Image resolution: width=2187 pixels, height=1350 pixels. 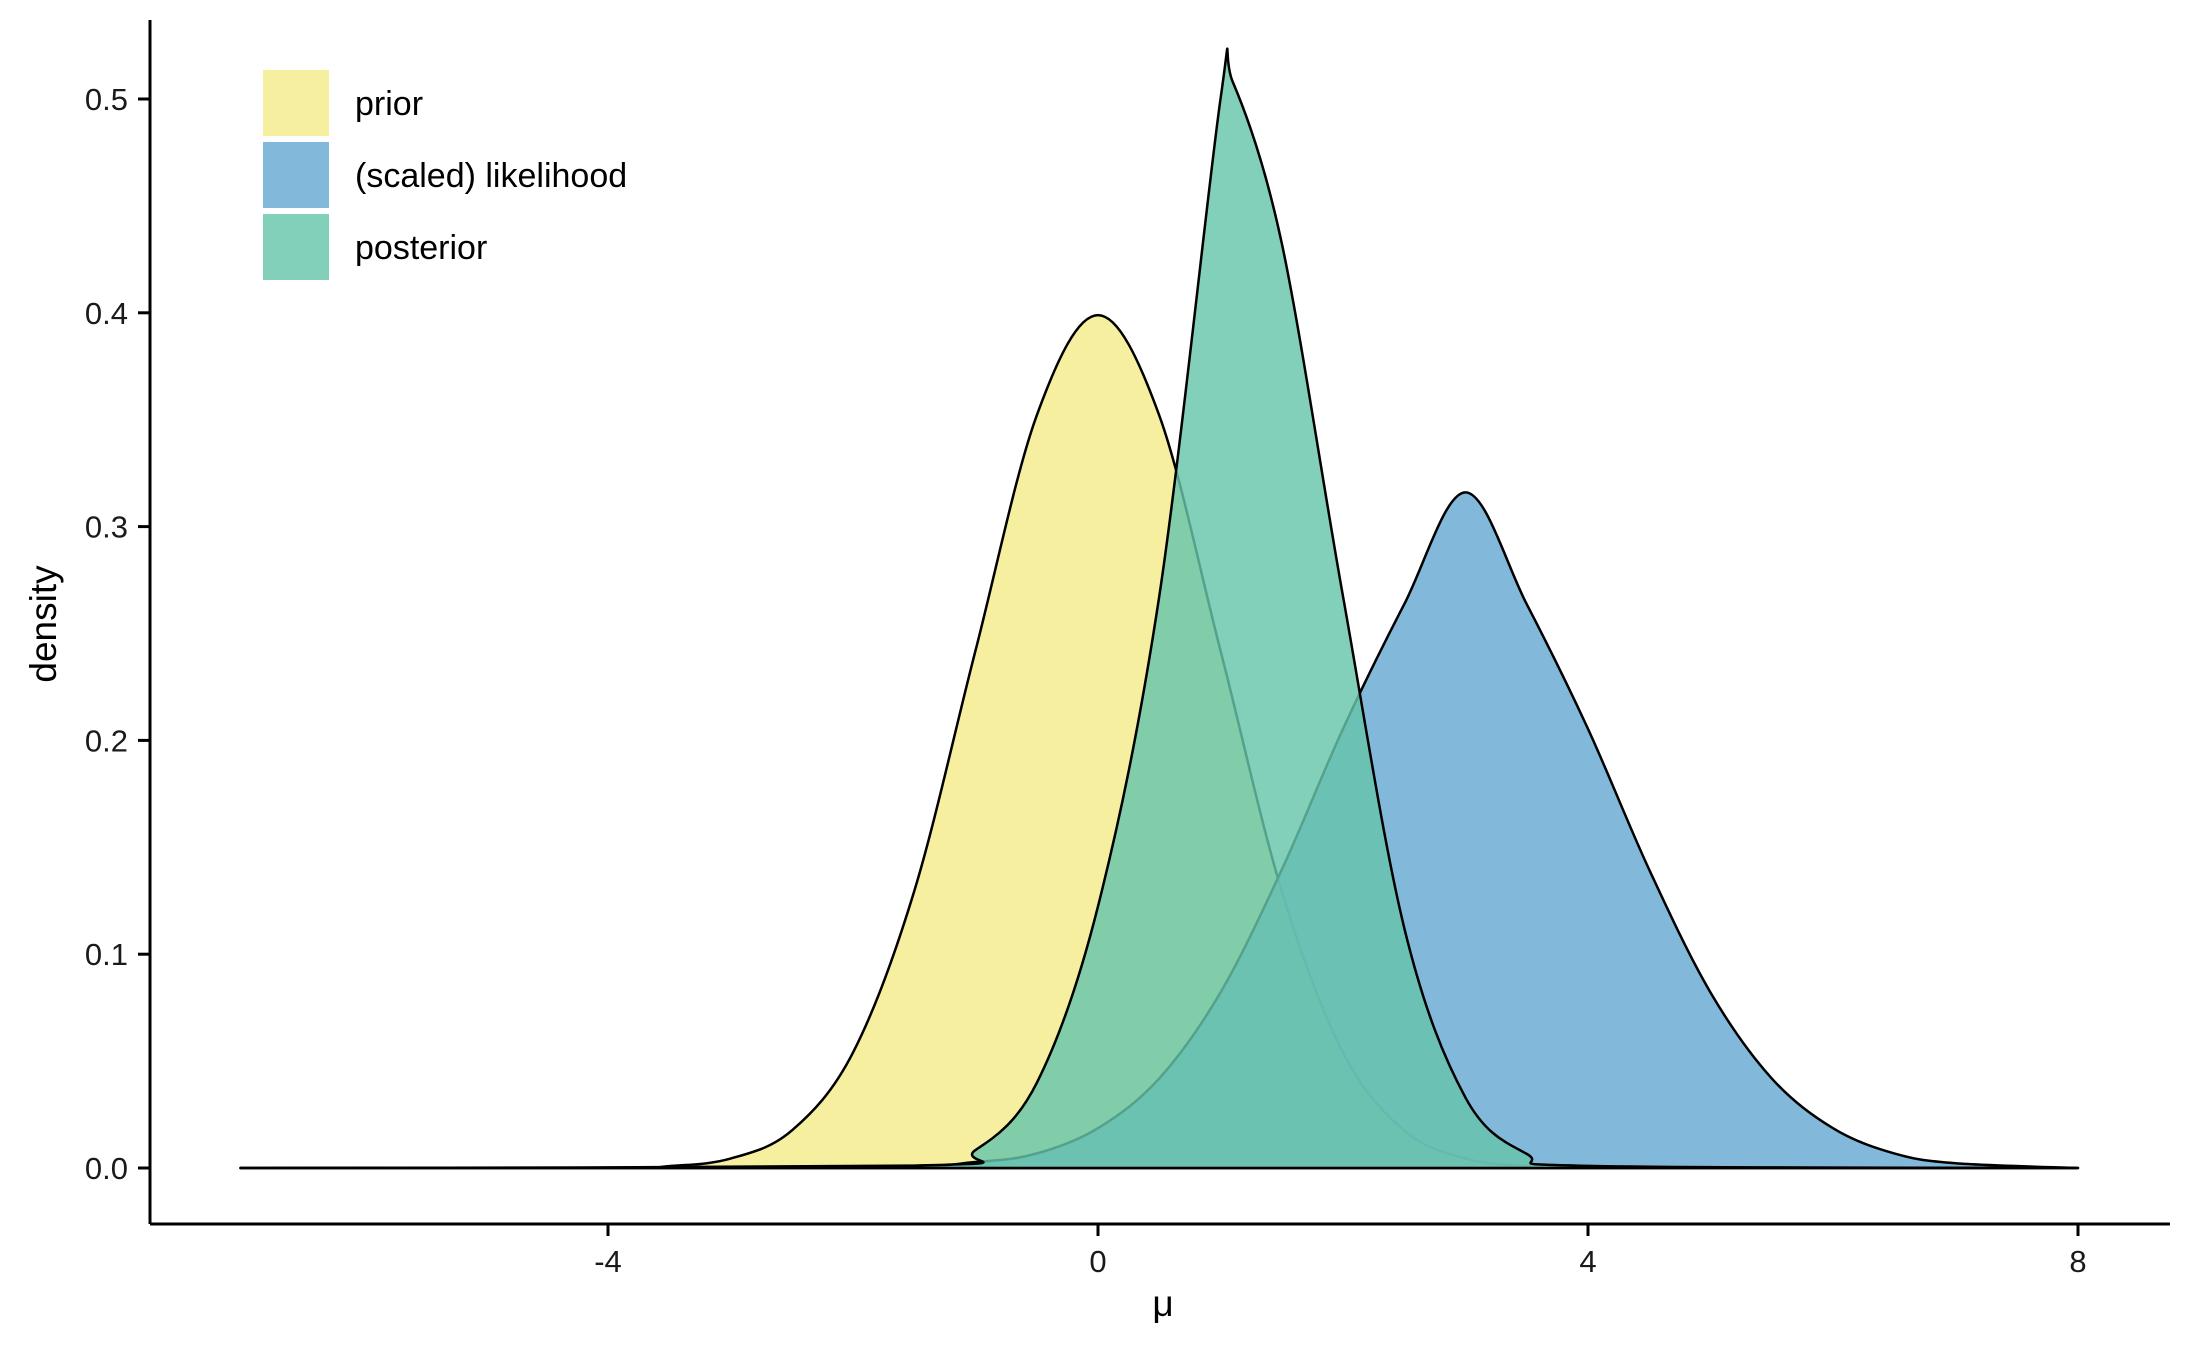 I want to click on legend-label: prior, so click(x=389, y=104).